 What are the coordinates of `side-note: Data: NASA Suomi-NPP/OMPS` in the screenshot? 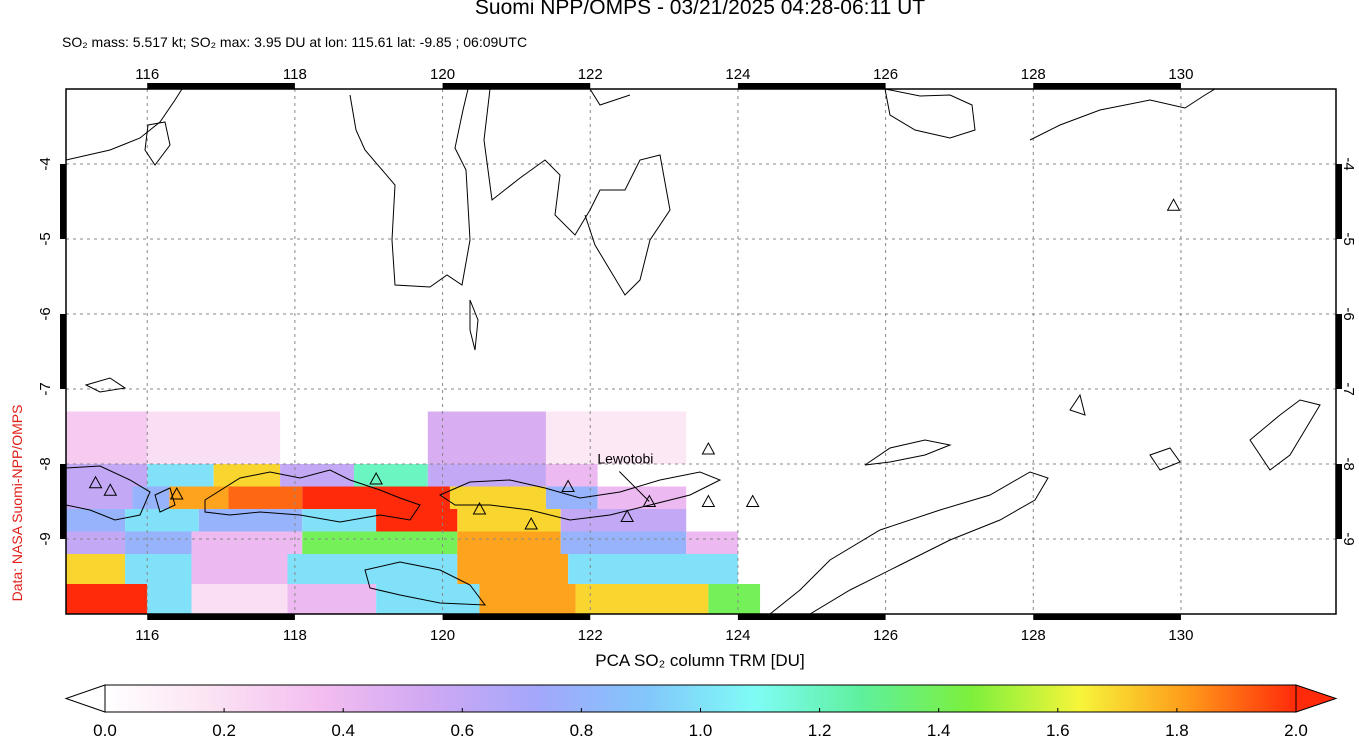 It's located at (17, 503).